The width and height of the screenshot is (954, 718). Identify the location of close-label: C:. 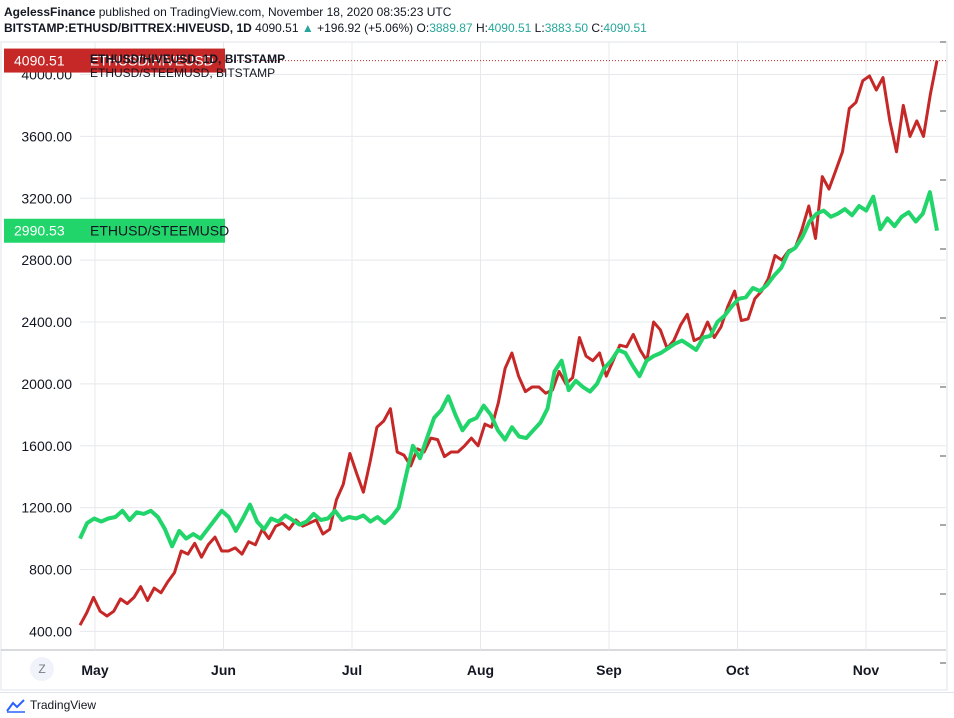
(597, 28).